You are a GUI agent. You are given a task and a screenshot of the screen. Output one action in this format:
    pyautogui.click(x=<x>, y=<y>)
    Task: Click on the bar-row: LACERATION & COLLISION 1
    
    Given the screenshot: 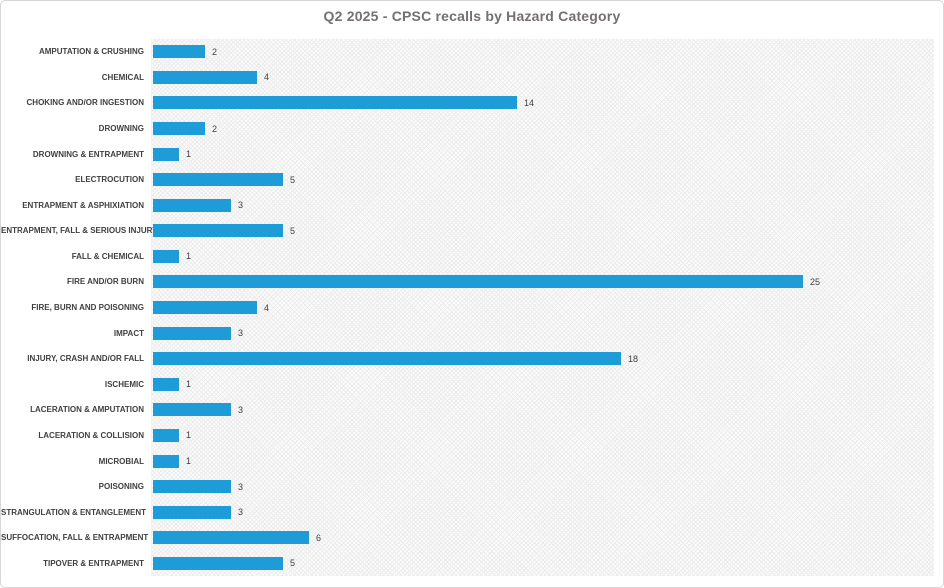 What is the action you would take?
    pyautogui.click(x=467, y=436)
    